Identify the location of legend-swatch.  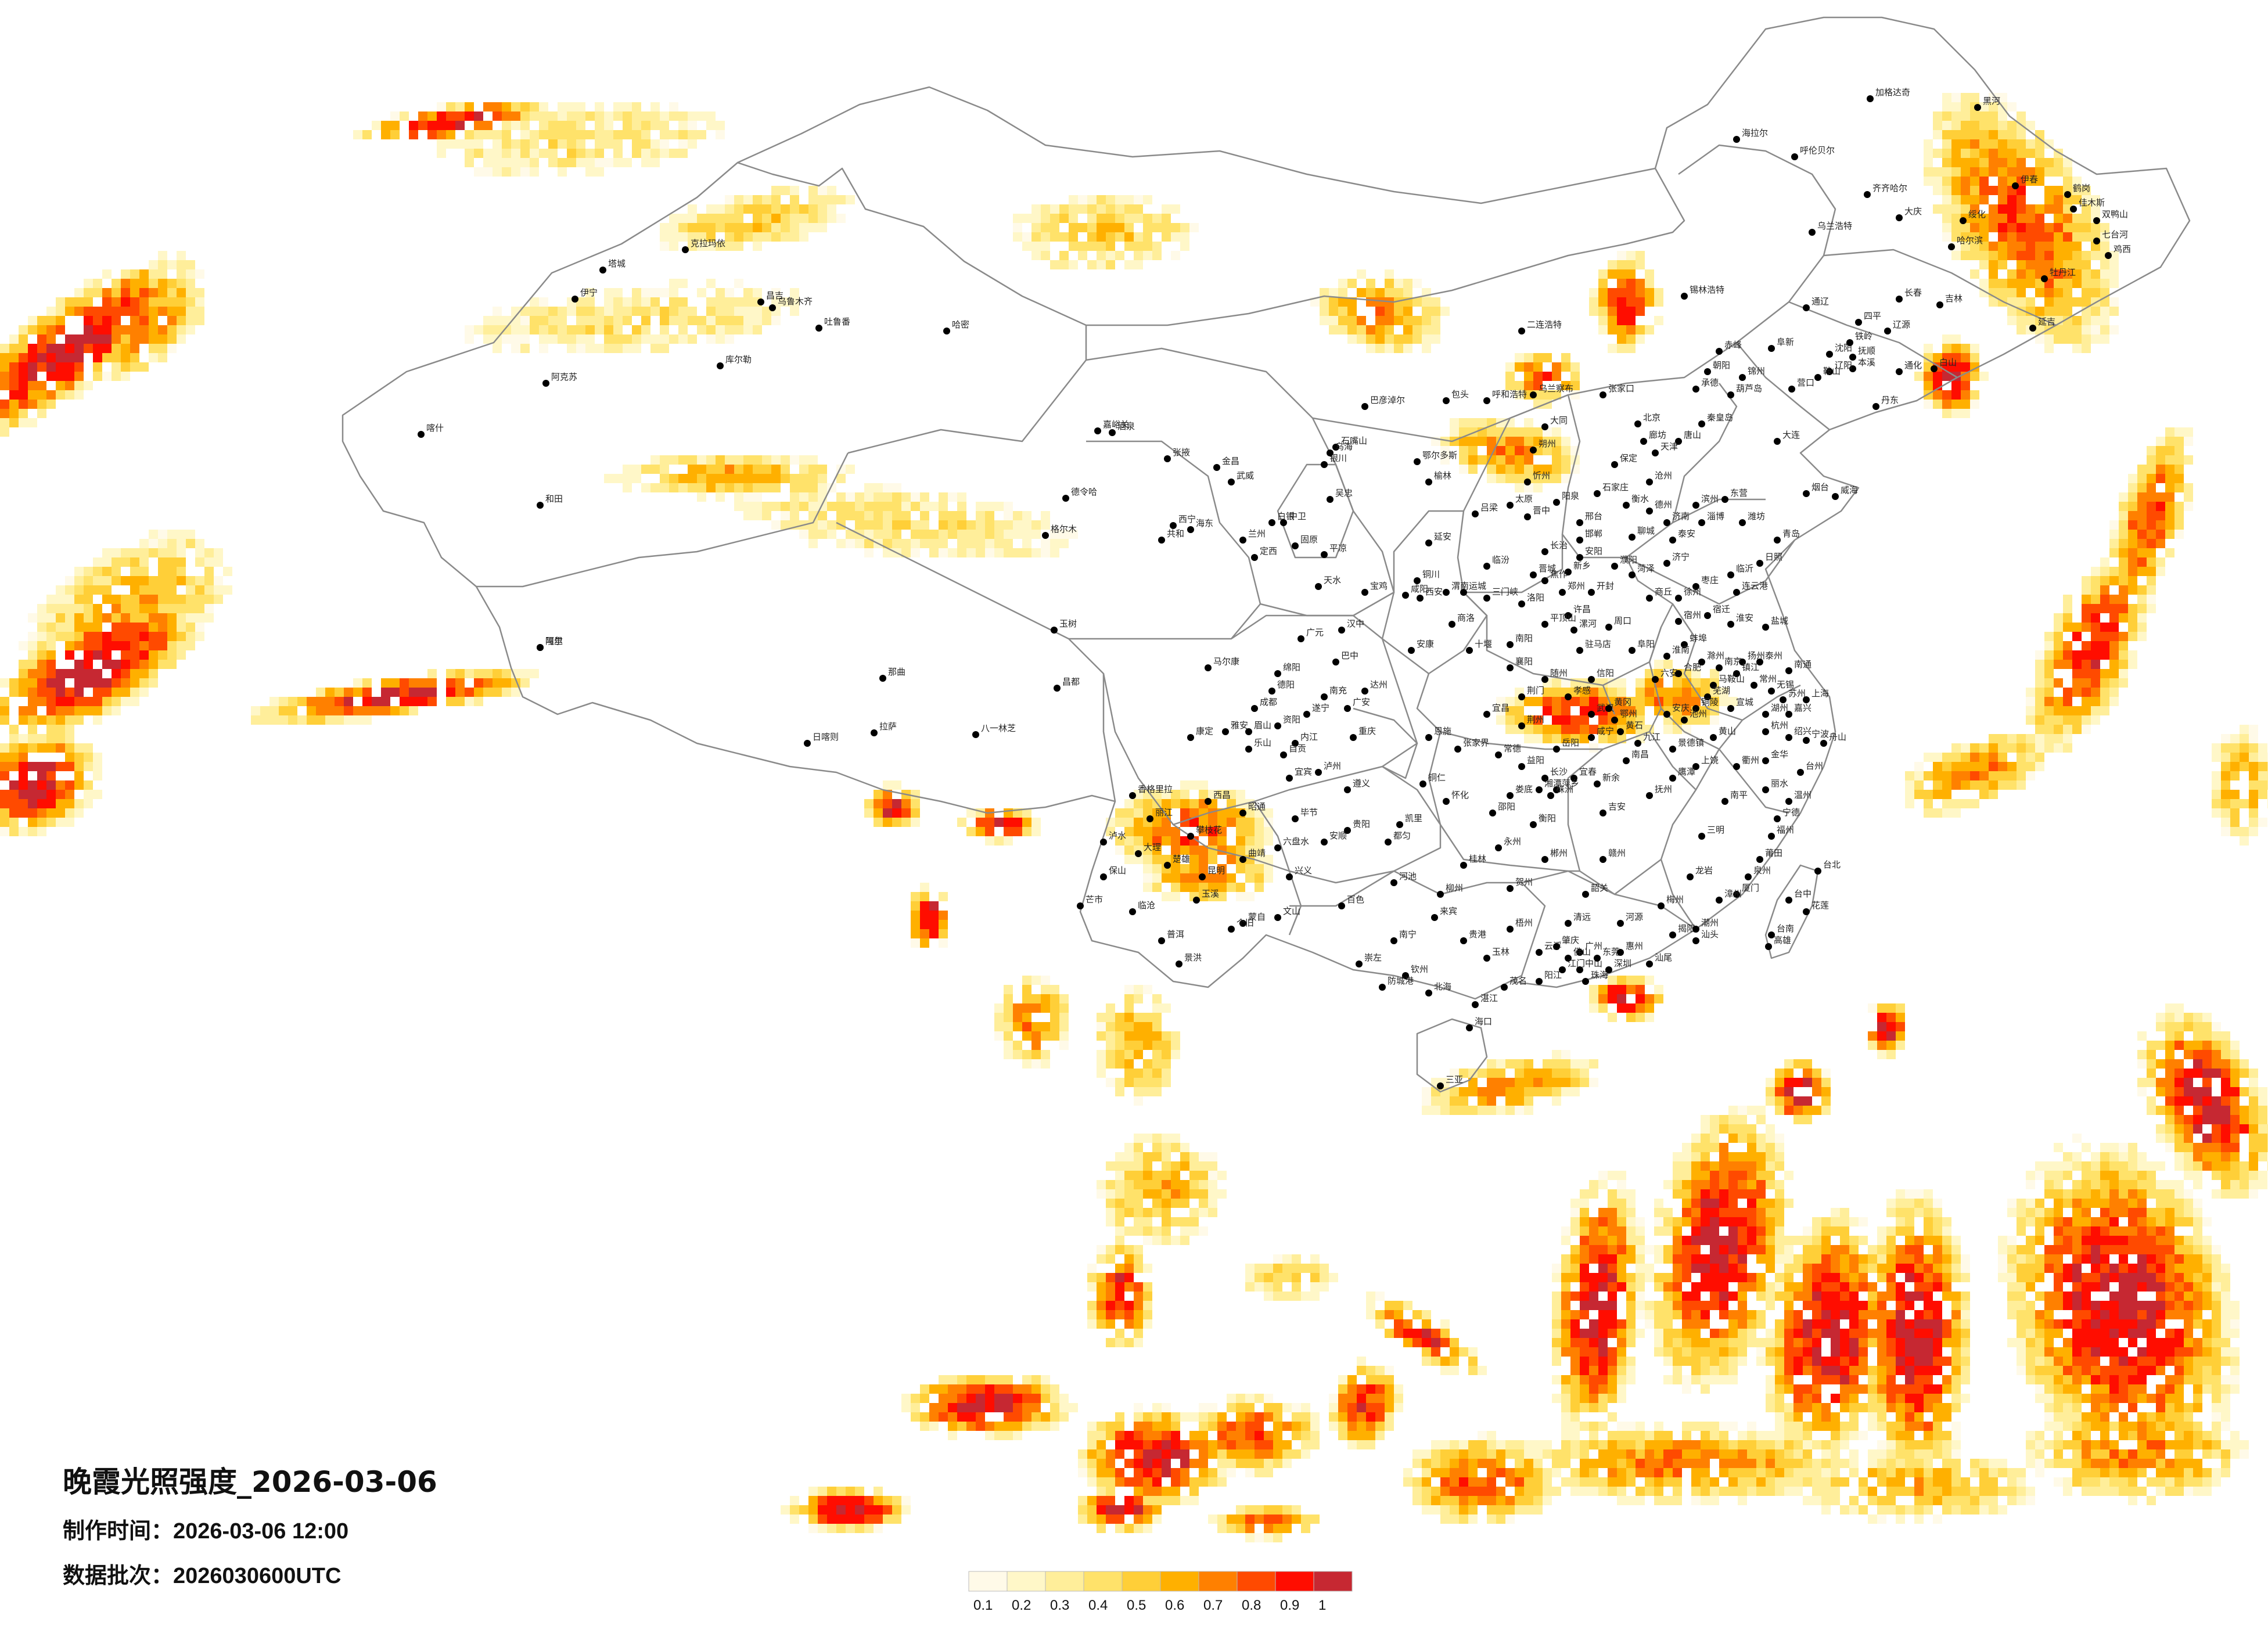
(1256, 1581).